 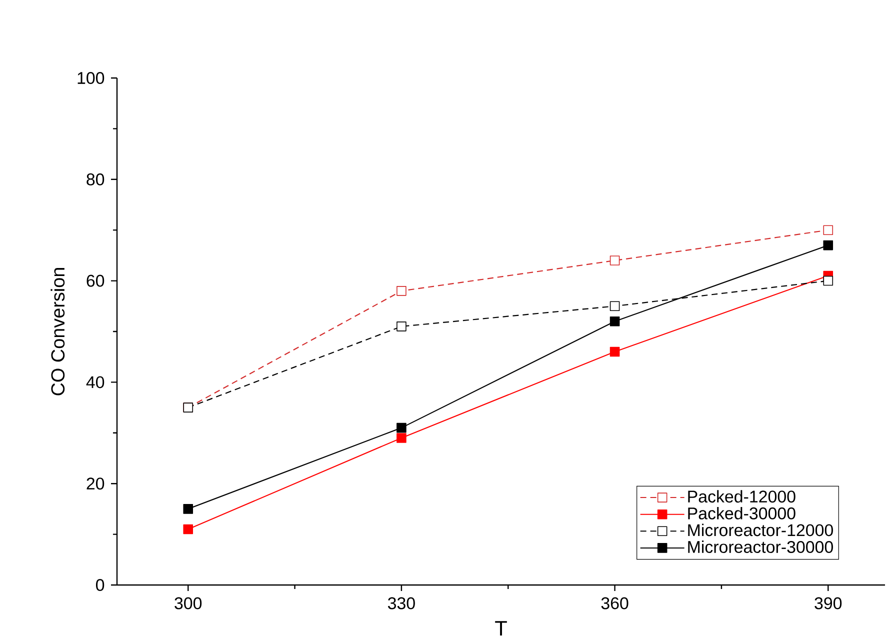 What do you see at coordinates (614, 603) in the screenshot?
I see `x-tick-label: 360` at bounding box center [614, 603].